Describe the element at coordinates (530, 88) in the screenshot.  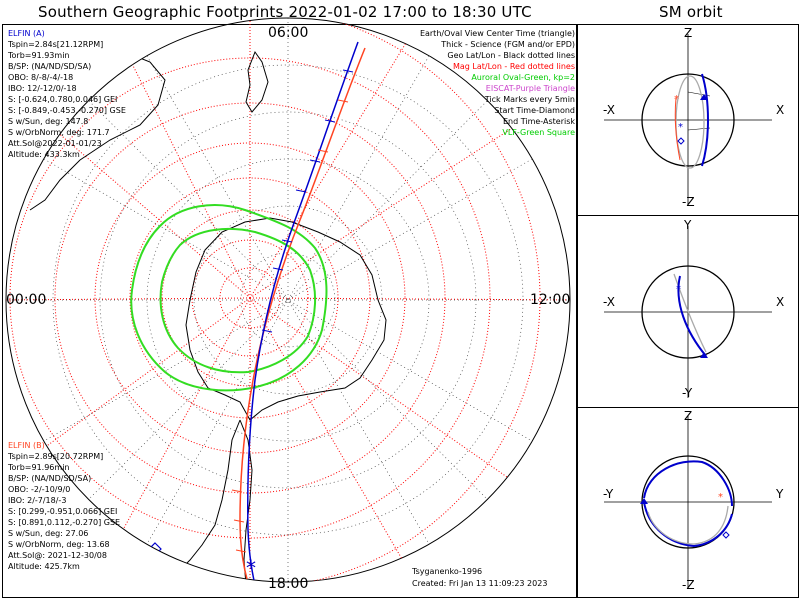
I see `legend-item: EISCAT-Purple Triangle` at that location.